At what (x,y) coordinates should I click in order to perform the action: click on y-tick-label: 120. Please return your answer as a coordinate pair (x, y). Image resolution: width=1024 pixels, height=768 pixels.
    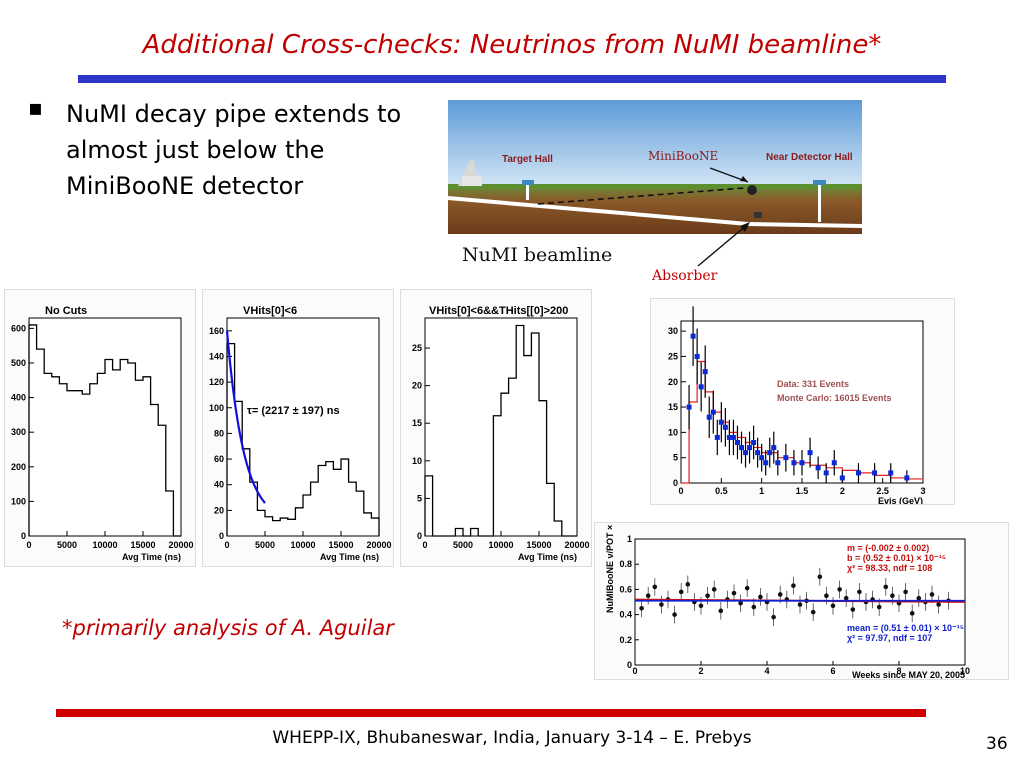
    Looking at the image, I should click on (216, 382).